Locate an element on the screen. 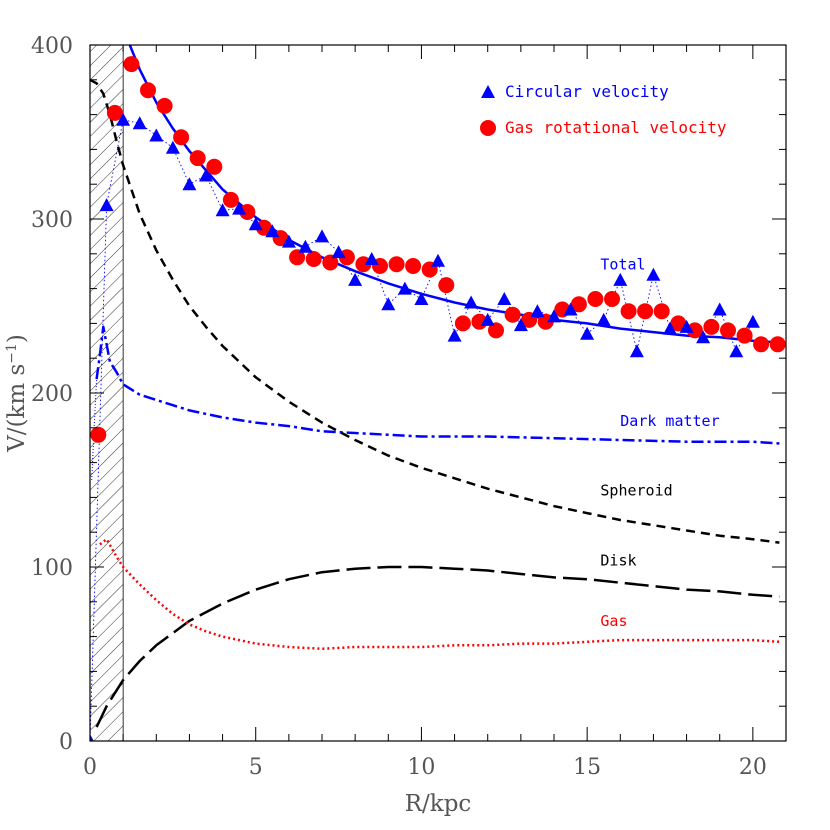  label-gas: Gas is located at coordinates (613, 621).